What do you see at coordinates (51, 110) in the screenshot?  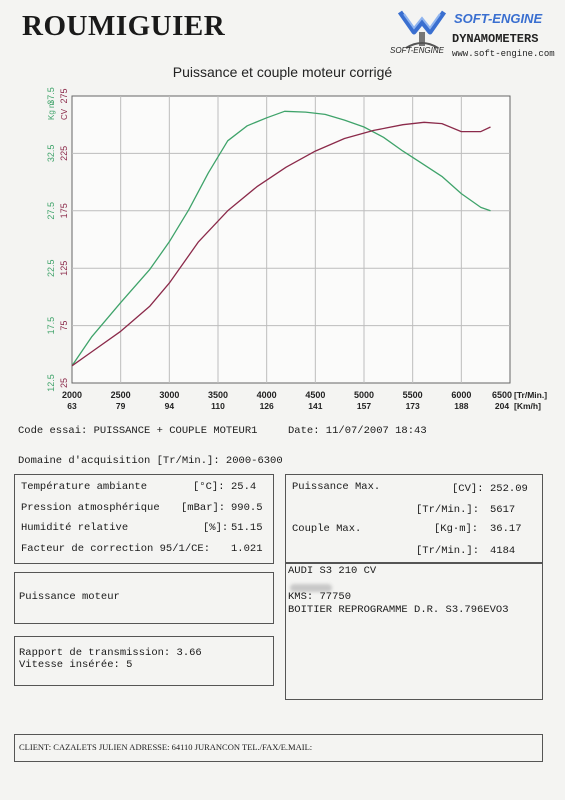 I see `y-left-axis-unit: Kg m` at bounding box center [51, 110].